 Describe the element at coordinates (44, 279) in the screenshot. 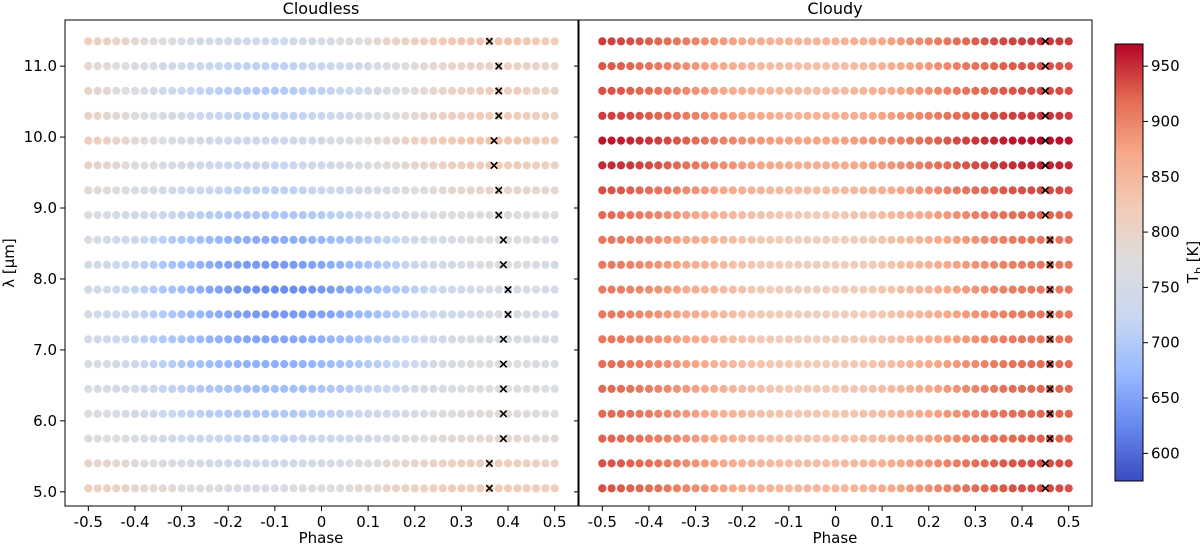

I see `y-axis-cloudless: 5.06.07.08.09.010.011.0` at that location.